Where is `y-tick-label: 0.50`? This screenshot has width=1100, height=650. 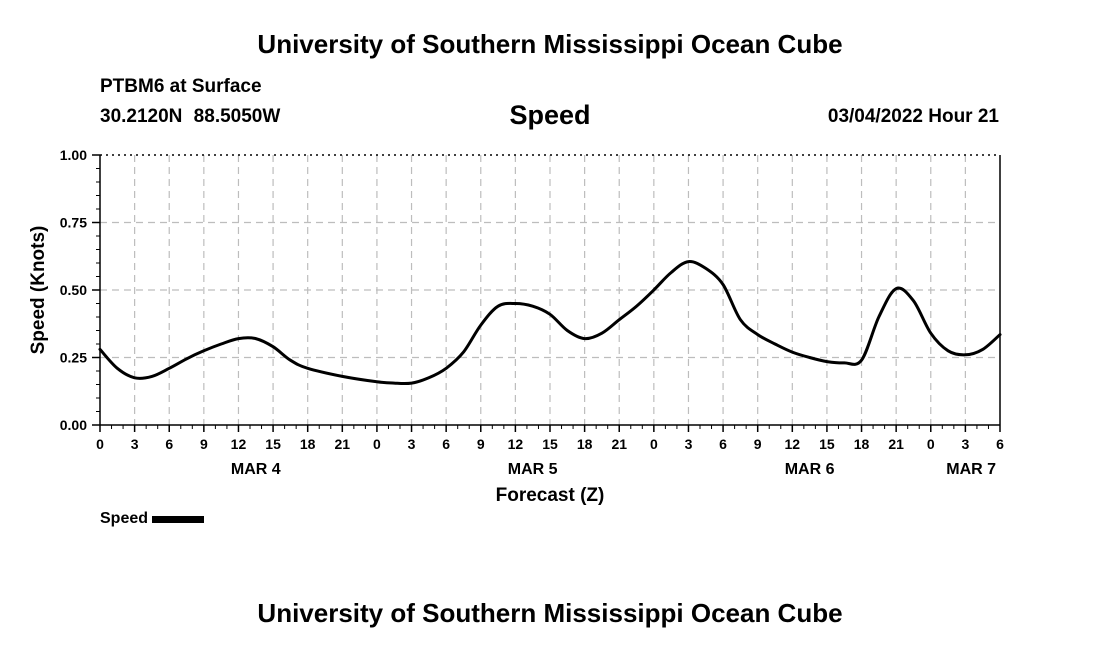 y-tick-label: 0.50 is located at coordinates (73, 290).